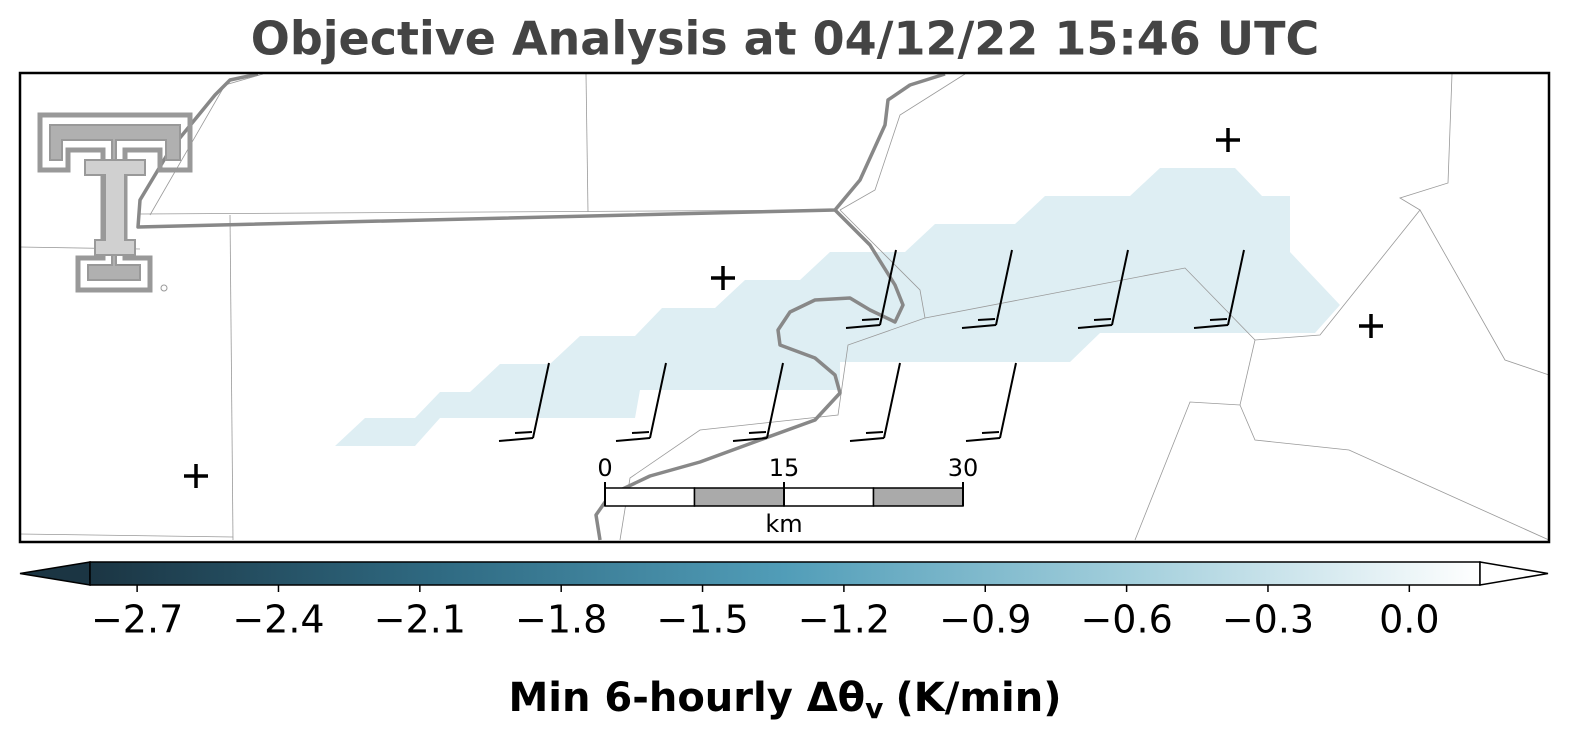  Describe the element at coordinates (978, 698) in the screenshot. I see `label-unit: (K/min)` at that location.